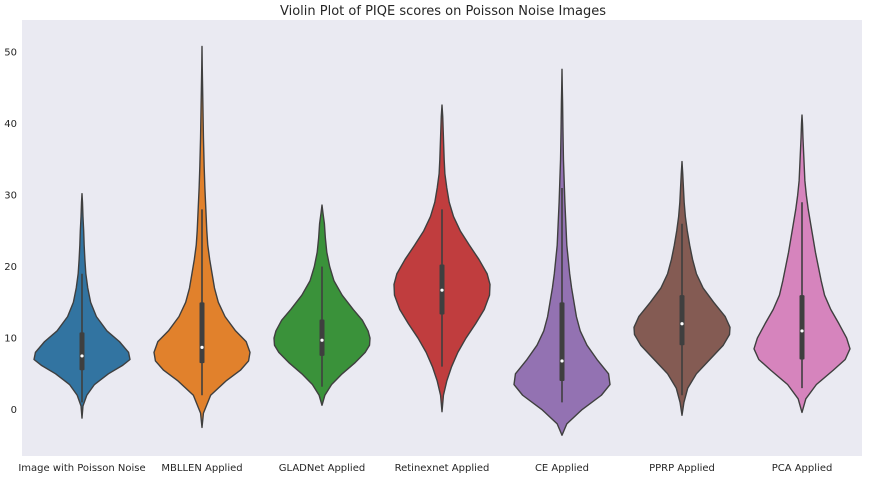 The width and height of the screenshot is (869, 479). I want to click on x-tick-label: Image with Poisson Noise, so click(81, 468).